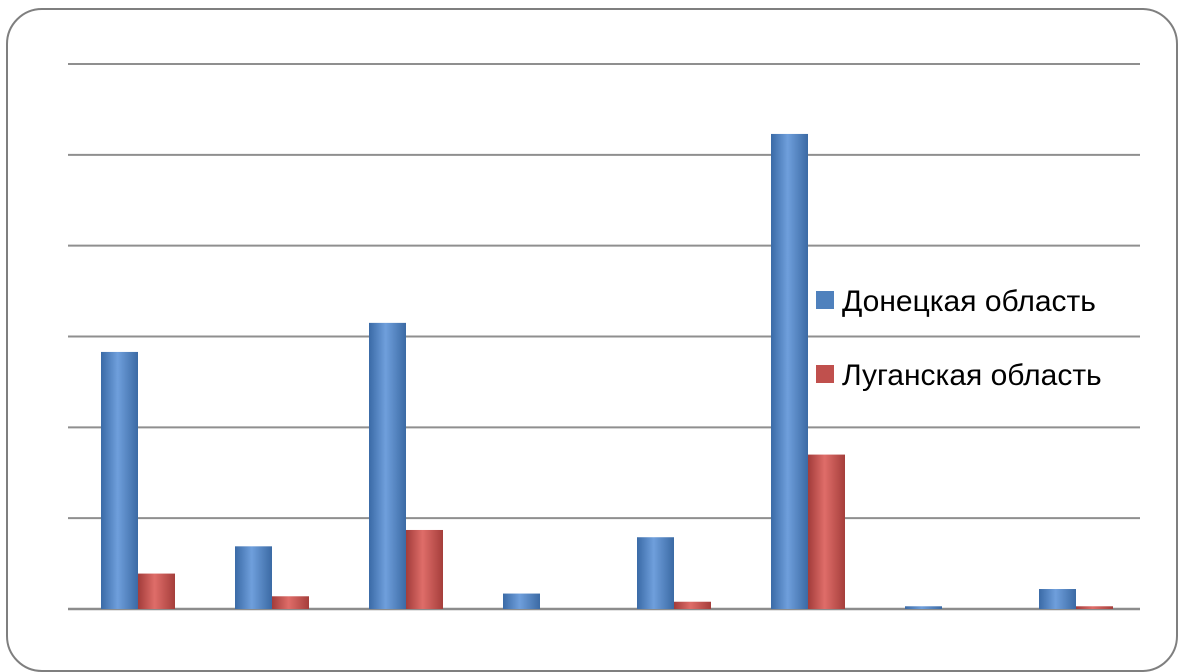  What do you see at coordinates (972, 375) in the screenshot?
I see `legend-label-2: Луганская область` at bounding box center [972, 375].